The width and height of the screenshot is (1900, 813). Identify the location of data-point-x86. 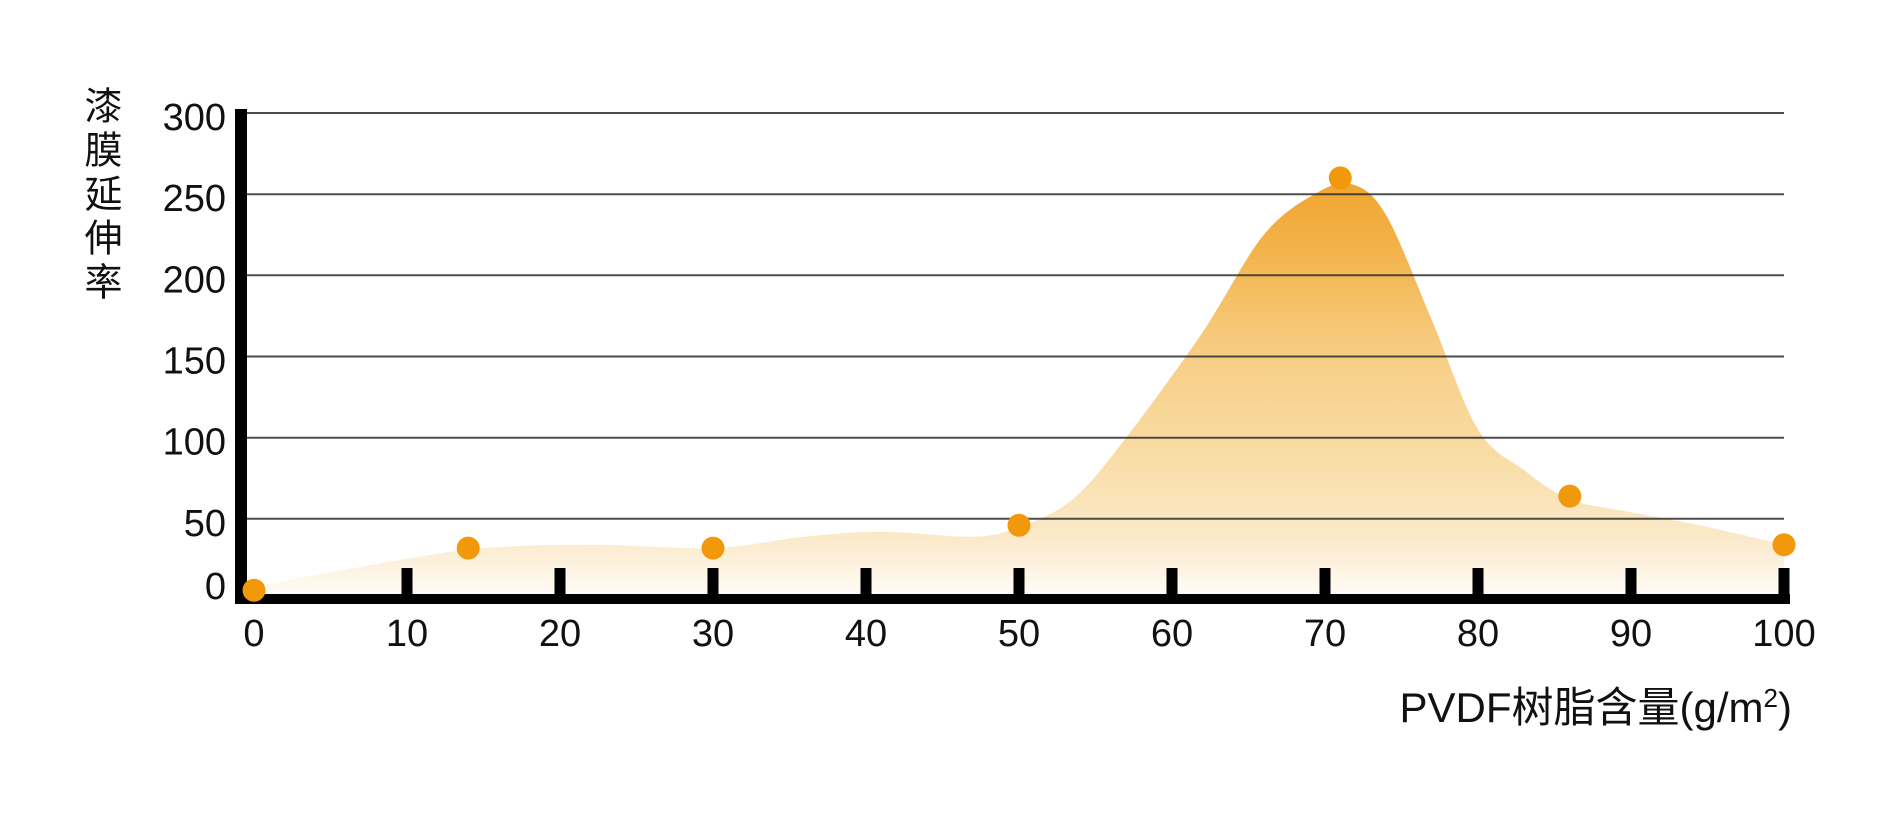
(1570, 496).